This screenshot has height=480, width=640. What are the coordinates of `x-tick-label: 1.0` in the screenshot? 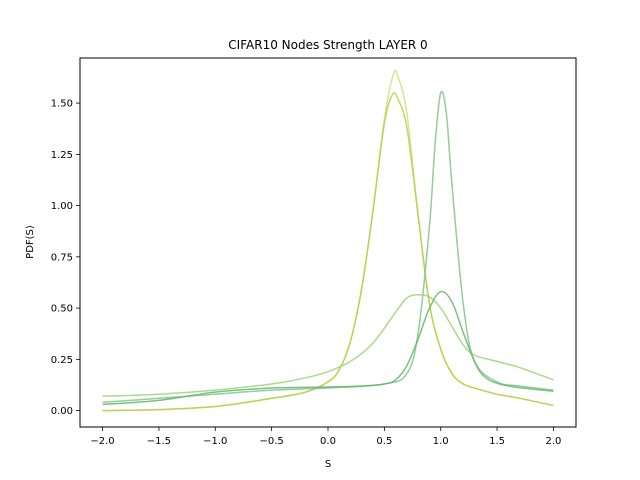 It's located at (441, 441).